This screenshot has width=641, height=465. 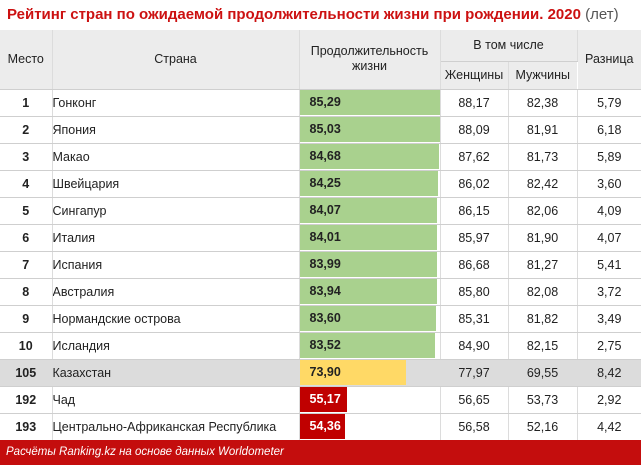 I want to click on men-cell: 82,42, so click(x=543, y=184).